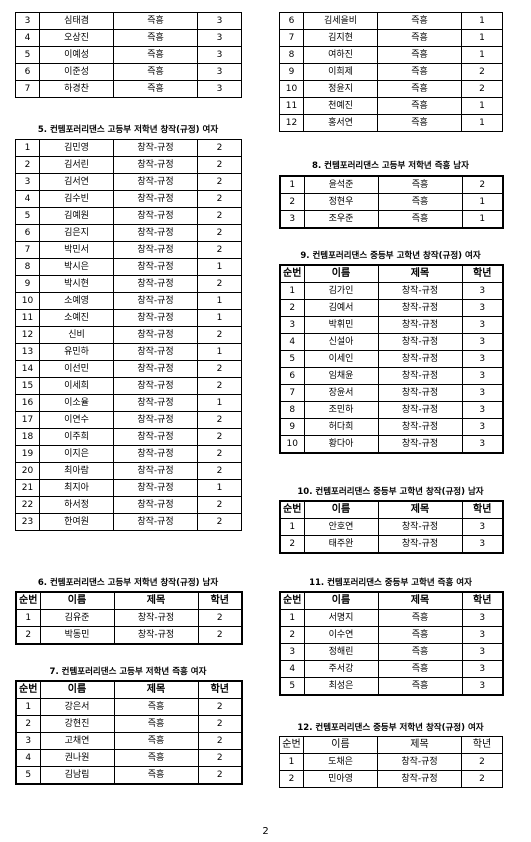 The image size is (531, 842). What do you see at coordinates (76, 216) in the screenshot?
I see `cell-name: 김예원` at bounding box center [76, 216].